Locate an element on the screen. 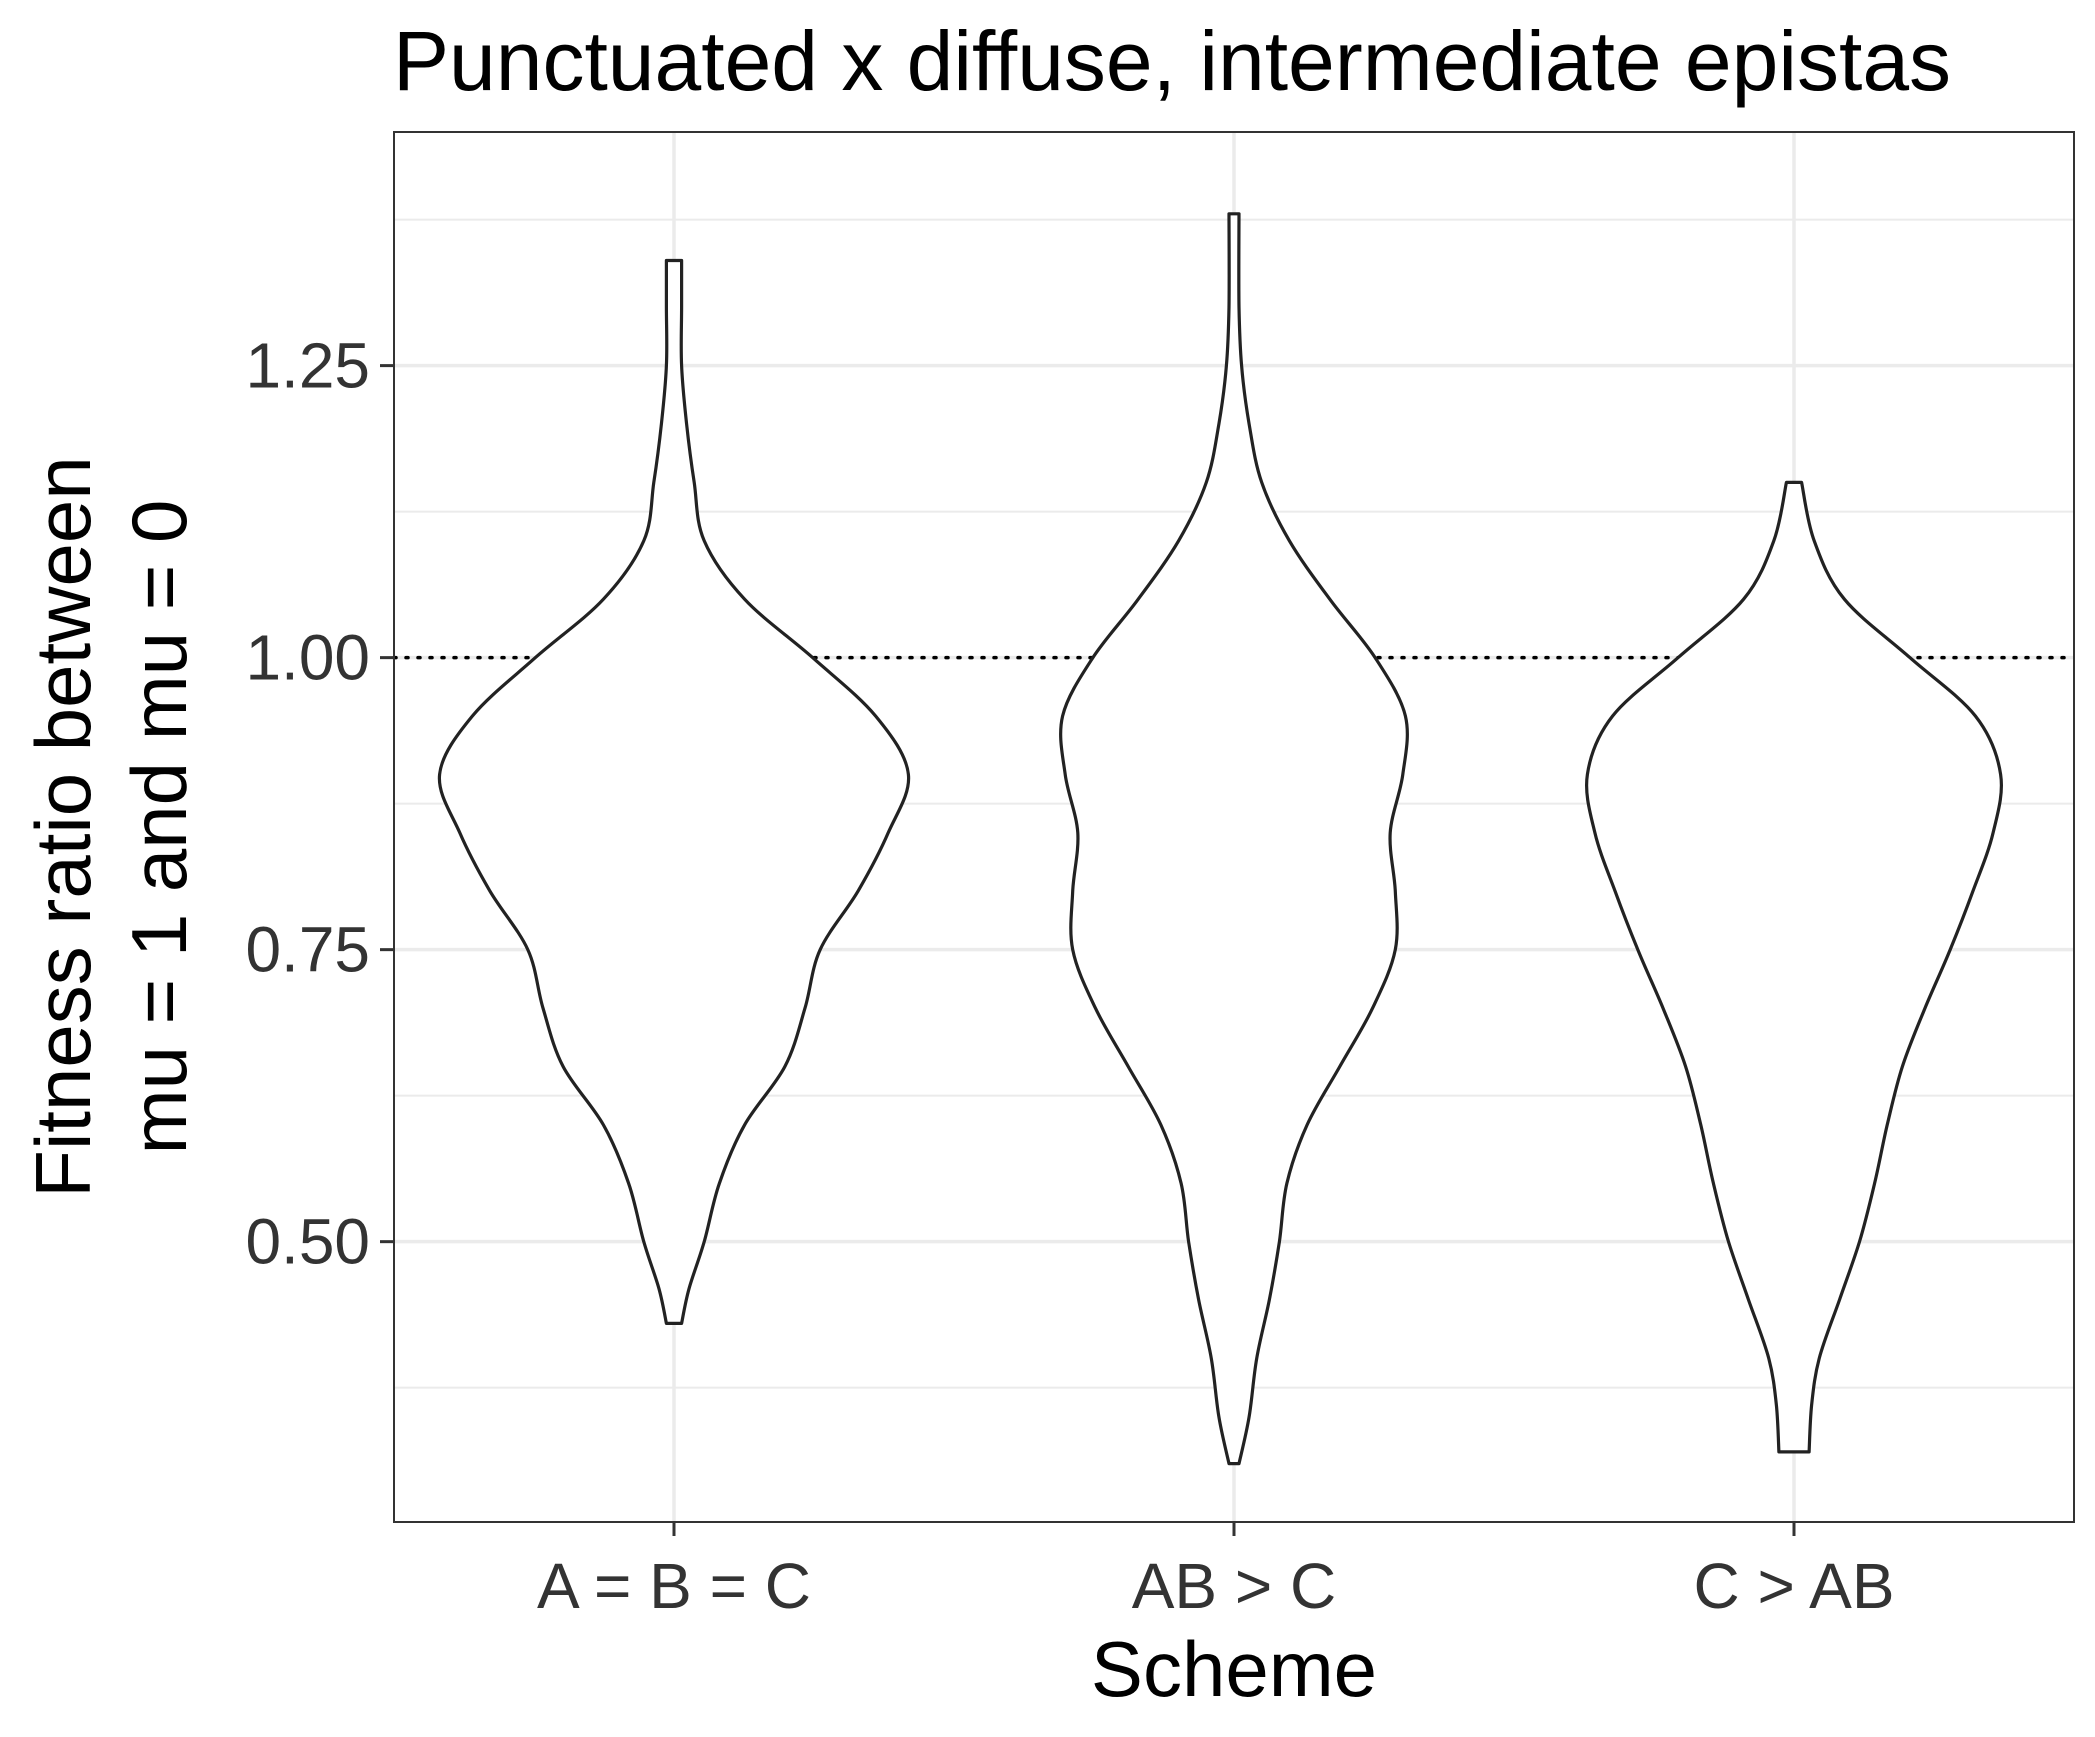  y-axis-title-line-2: mu = 1 and mu = 0 is located at coordinates (159, 827).